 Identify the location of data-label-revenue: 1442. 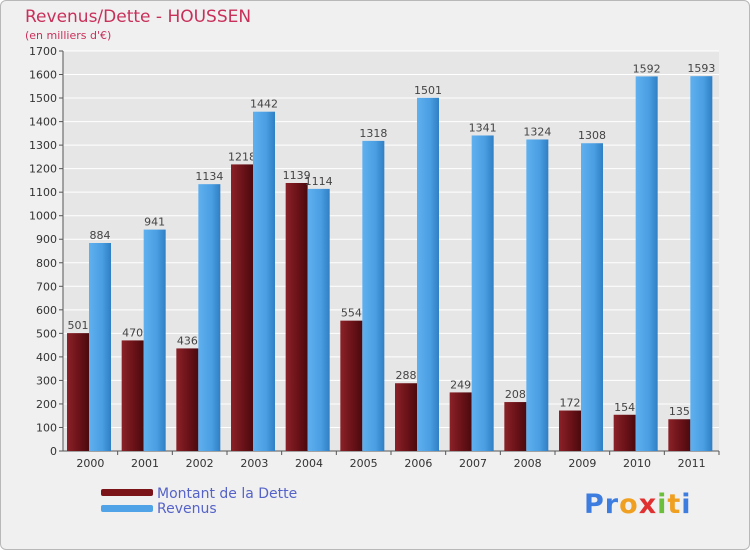
(264, 104).